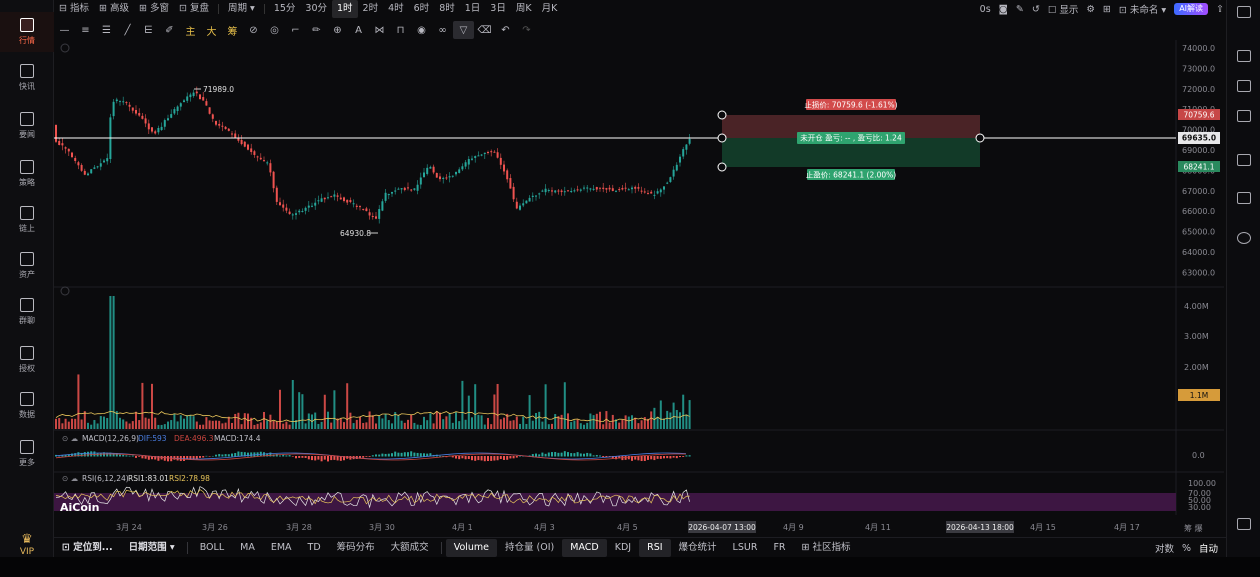 This screenshot has width=1260, height=577. I want to click on filter-icon: ▽, so click(463, 30).